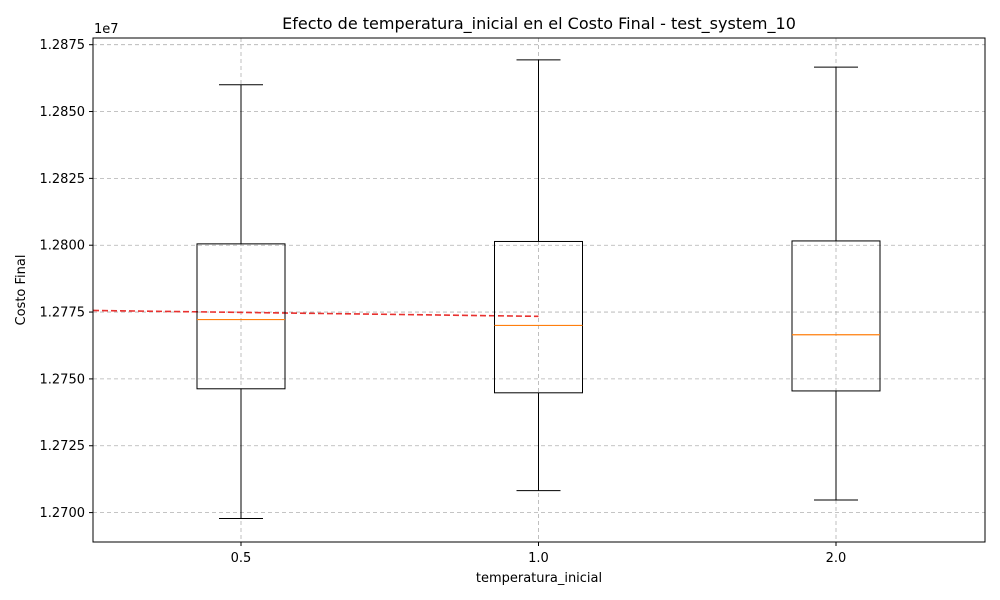  What do you see at coordinates (63, 45) in the screenshot?
I see `y-tick-label: 1.2875` at bounding box center [63, 45].